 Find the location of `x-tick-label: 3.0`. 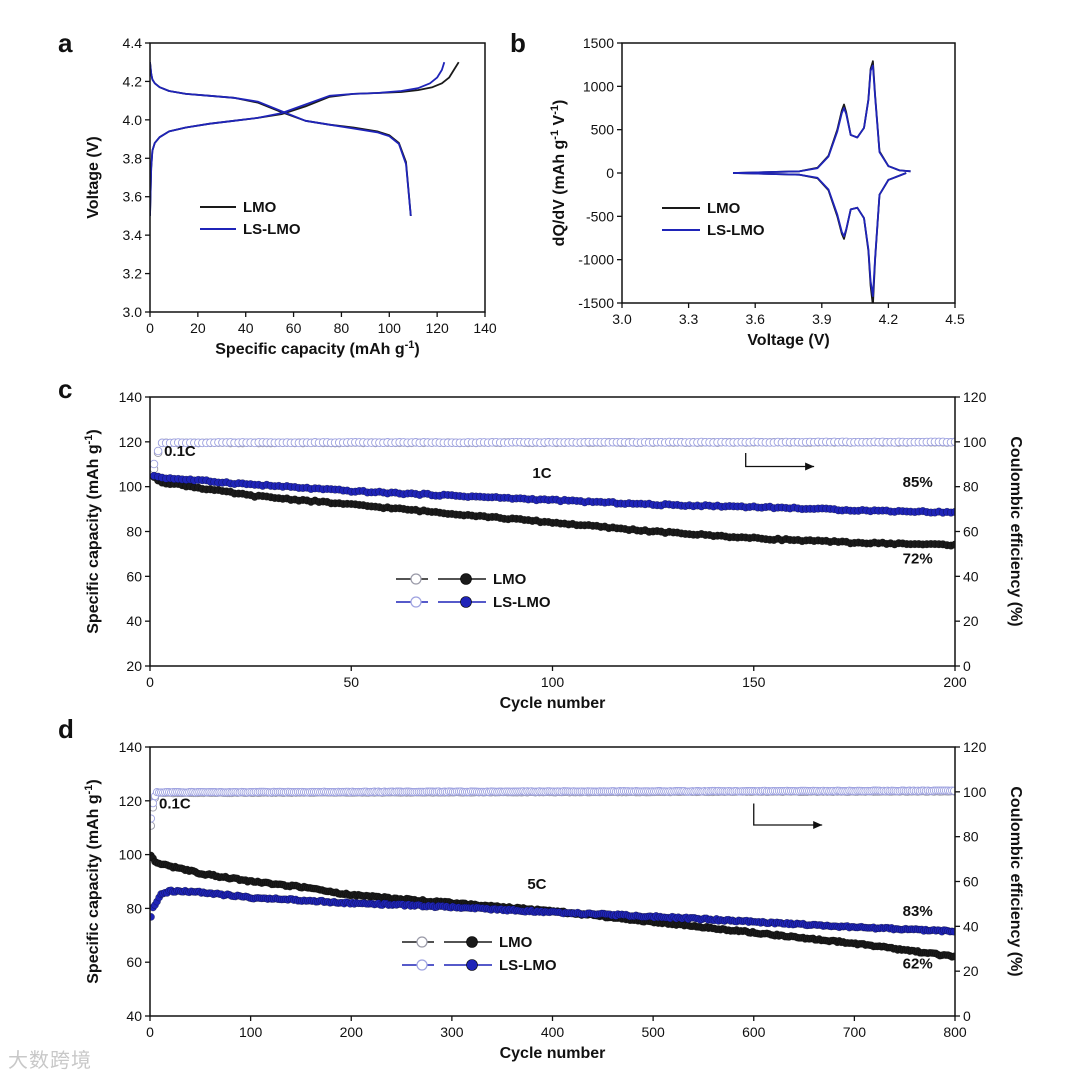

x-tick-label: 3.0 is located at coordinates (622, 319).